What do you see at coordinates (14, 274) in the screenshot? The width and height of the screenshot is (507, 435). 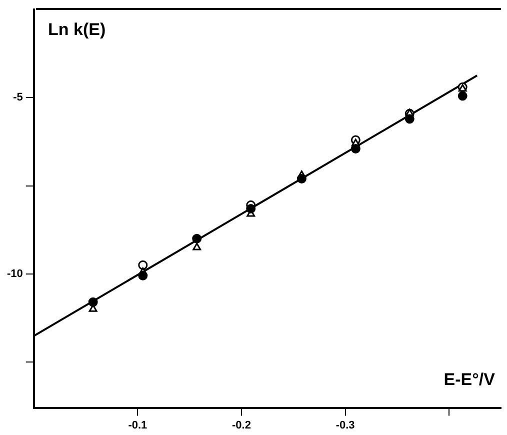 I see `y-tick-label: -10` at bounding box center [14, 274].